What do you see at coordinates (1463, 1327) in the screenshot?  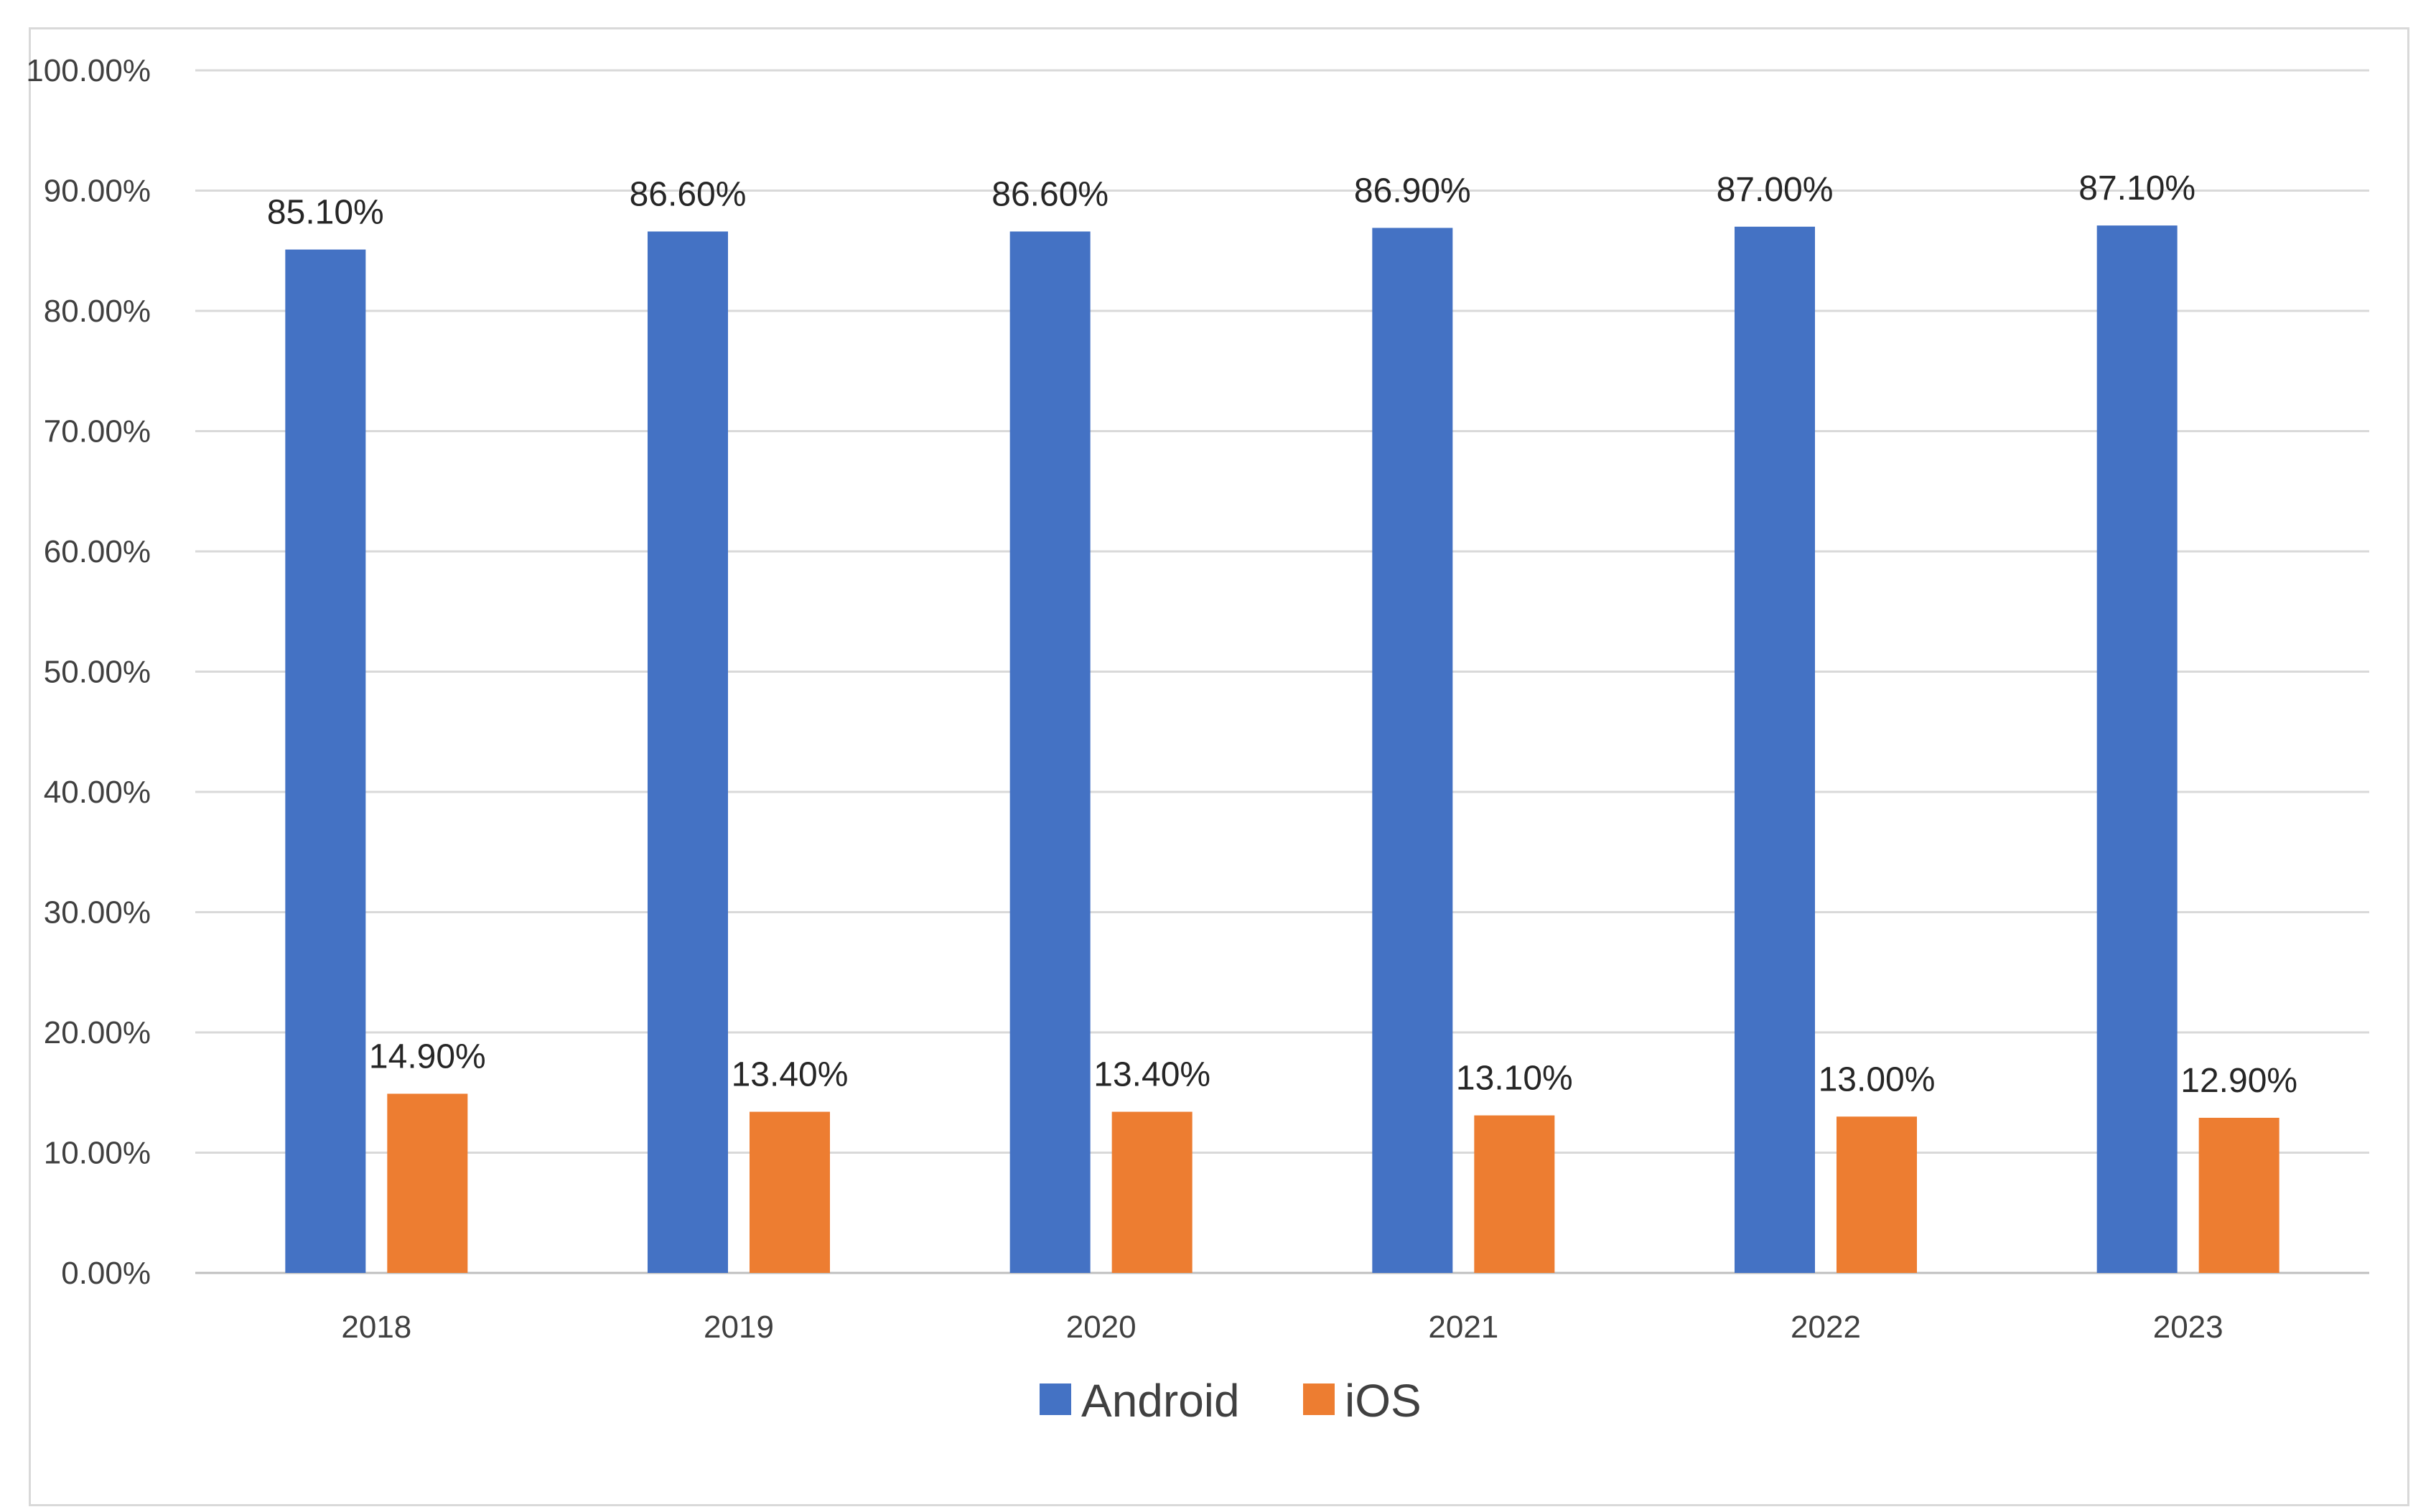 I see `x-tick-label: 2021` at bounding box center [1463, 1327].